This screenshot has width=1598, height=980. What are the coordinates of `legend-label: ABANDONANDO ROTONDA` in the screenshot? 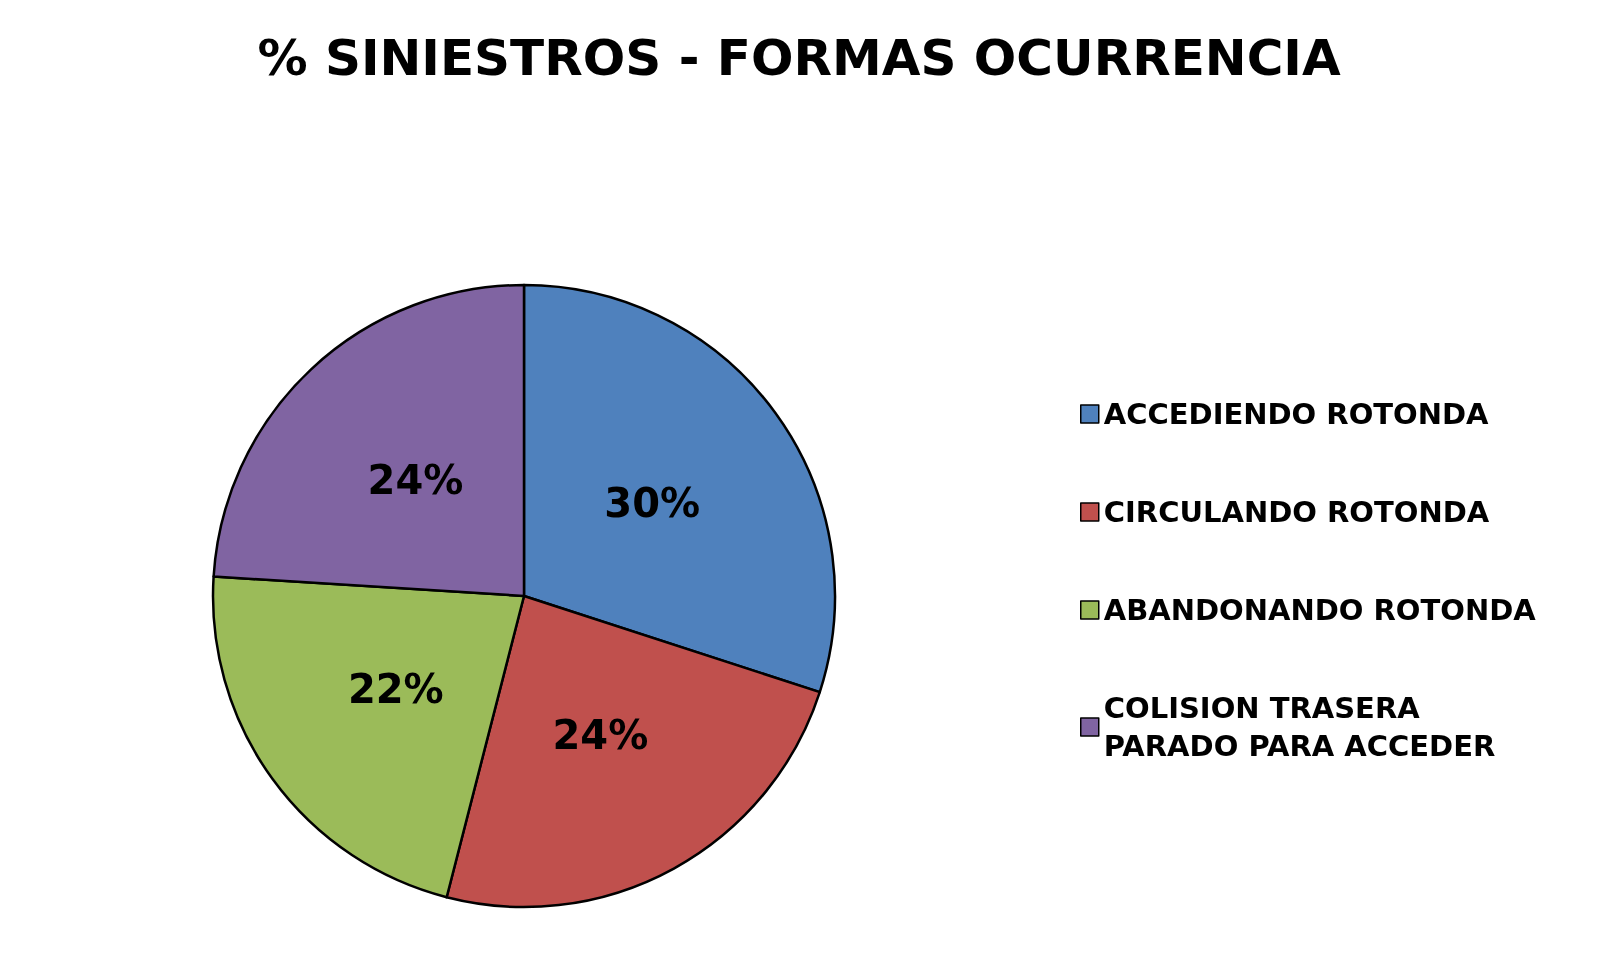 It's located at (1320, 610).